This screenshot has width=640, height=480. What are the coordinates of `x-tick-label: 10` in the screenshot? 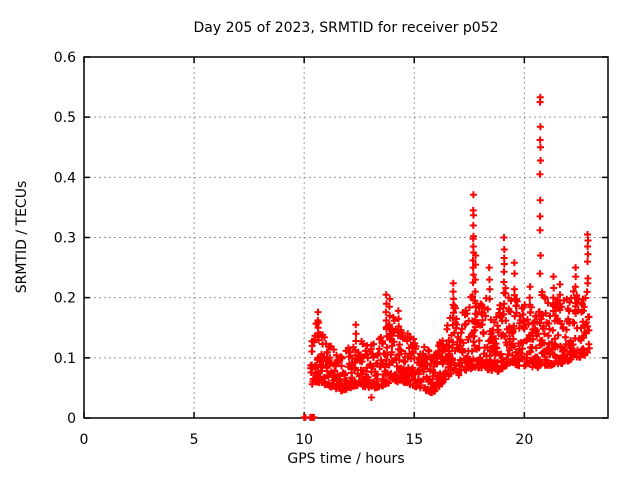 It's located at (304, 440).